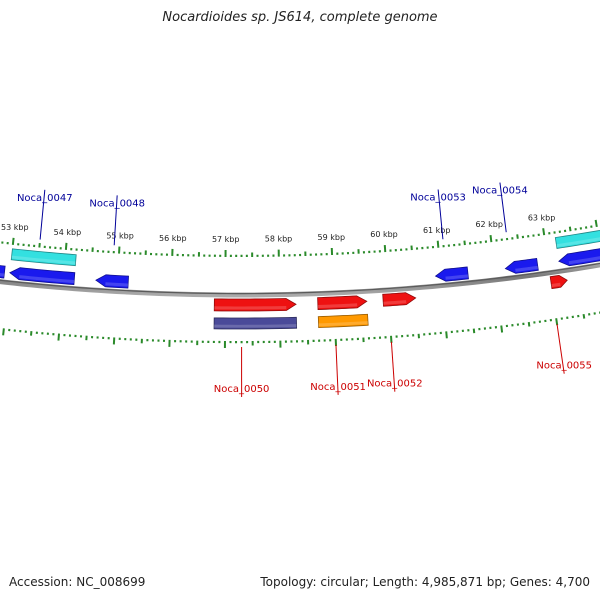 This screenshot has height=600, width=600. Describe the element at coordinates (332, 237) in the screenshot. I see `scale-label: 59 kbp` at that location.